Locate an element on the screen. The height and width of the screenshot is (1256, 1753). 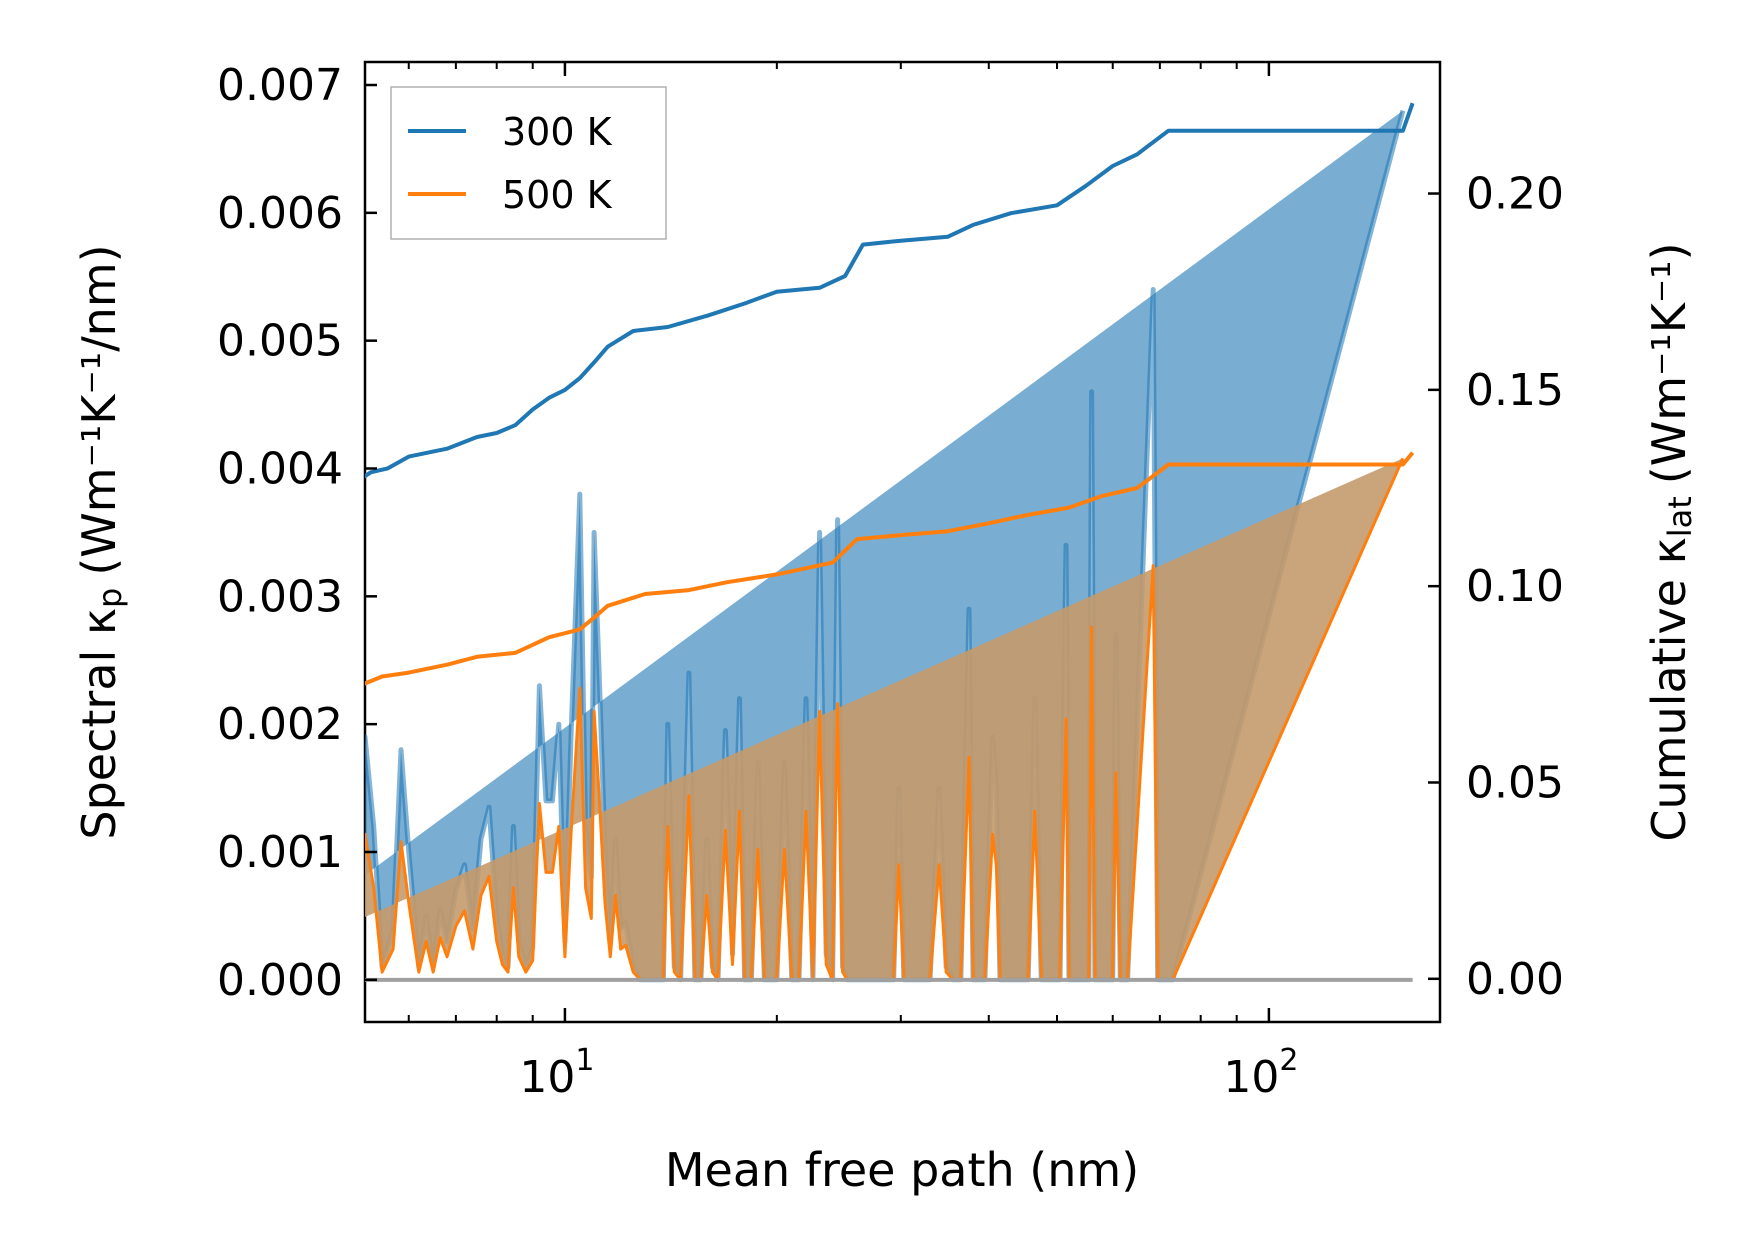
x-axis-title: Mean free path (nm) is located at coordinates (902, 1170).